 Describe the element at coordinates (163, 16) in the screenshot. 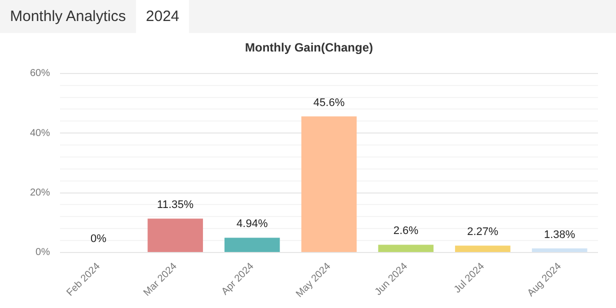

I see `text: 2024` at that location.